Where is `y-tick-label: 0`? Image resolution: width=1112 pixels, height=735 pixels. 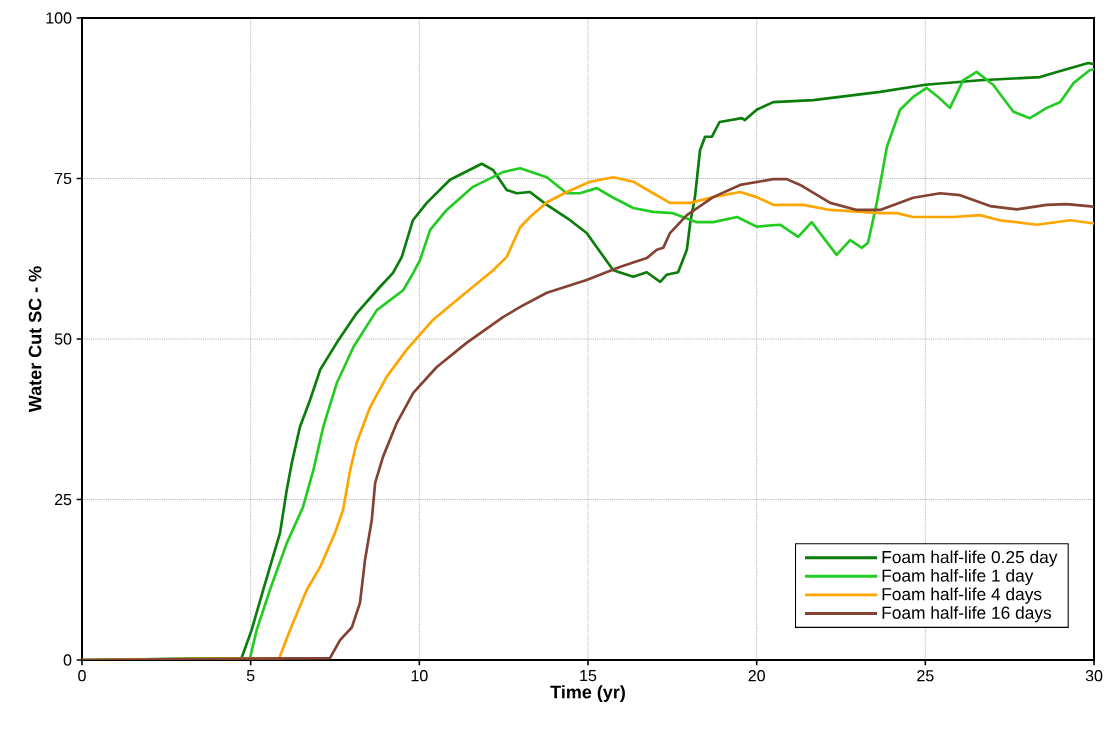
y-tick-label: 0 is located at coordinates (67, 660).